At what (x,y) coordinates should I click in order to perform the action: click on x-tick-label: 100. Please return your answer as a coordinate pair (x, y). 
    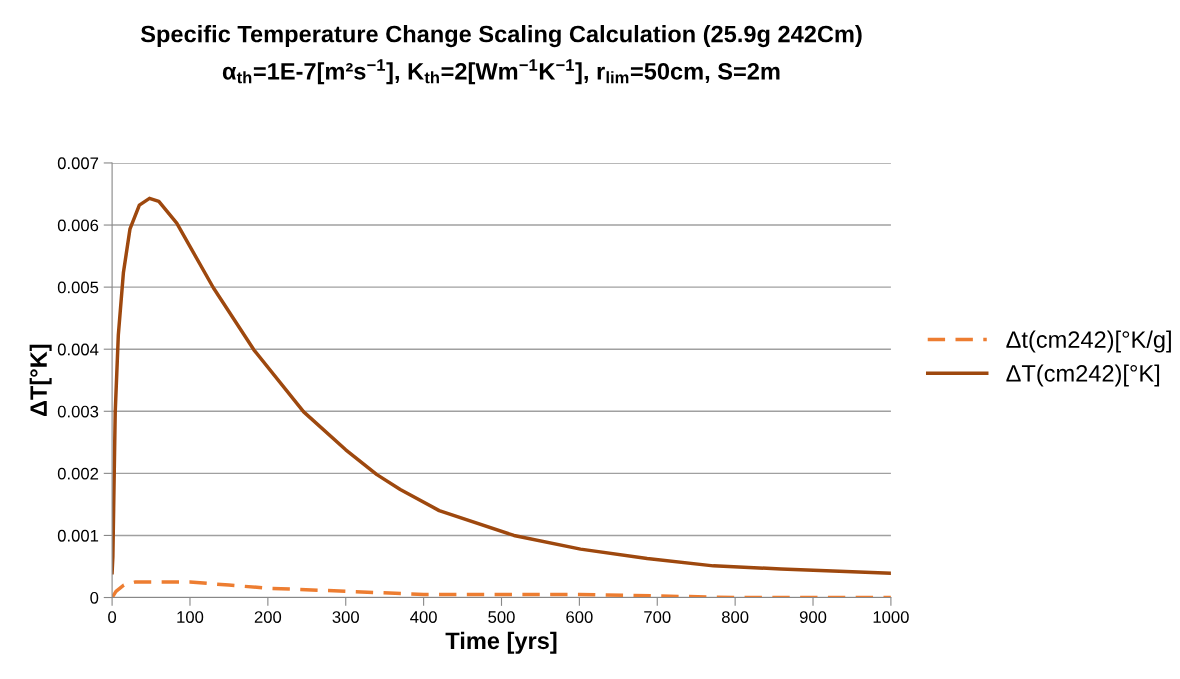
    Looking at the image, I should click on (190, 617).